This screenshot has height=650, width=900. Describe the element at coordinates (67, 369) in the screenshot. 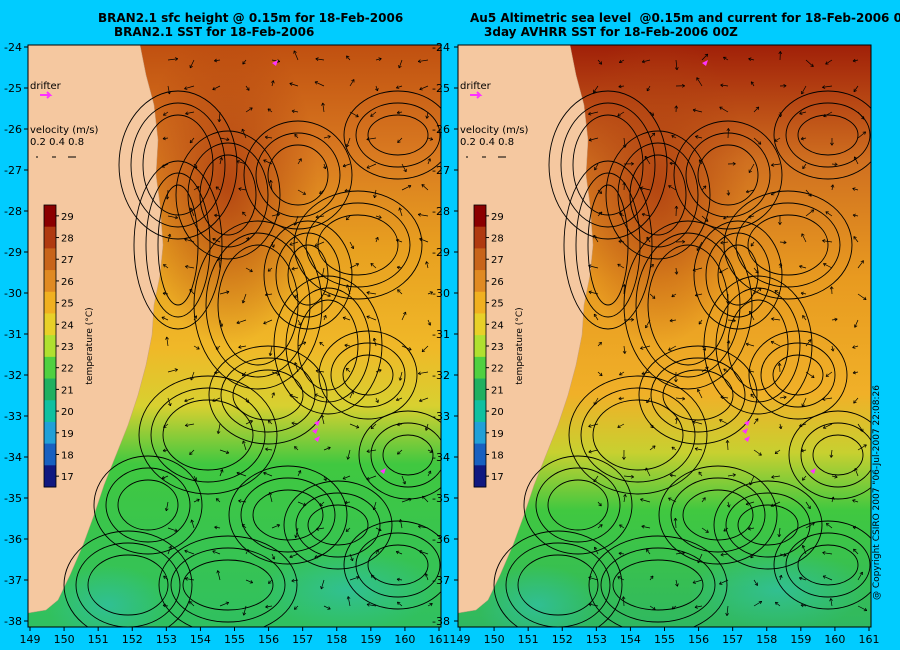

I see `colorbar-tick-label: 22` at that location.